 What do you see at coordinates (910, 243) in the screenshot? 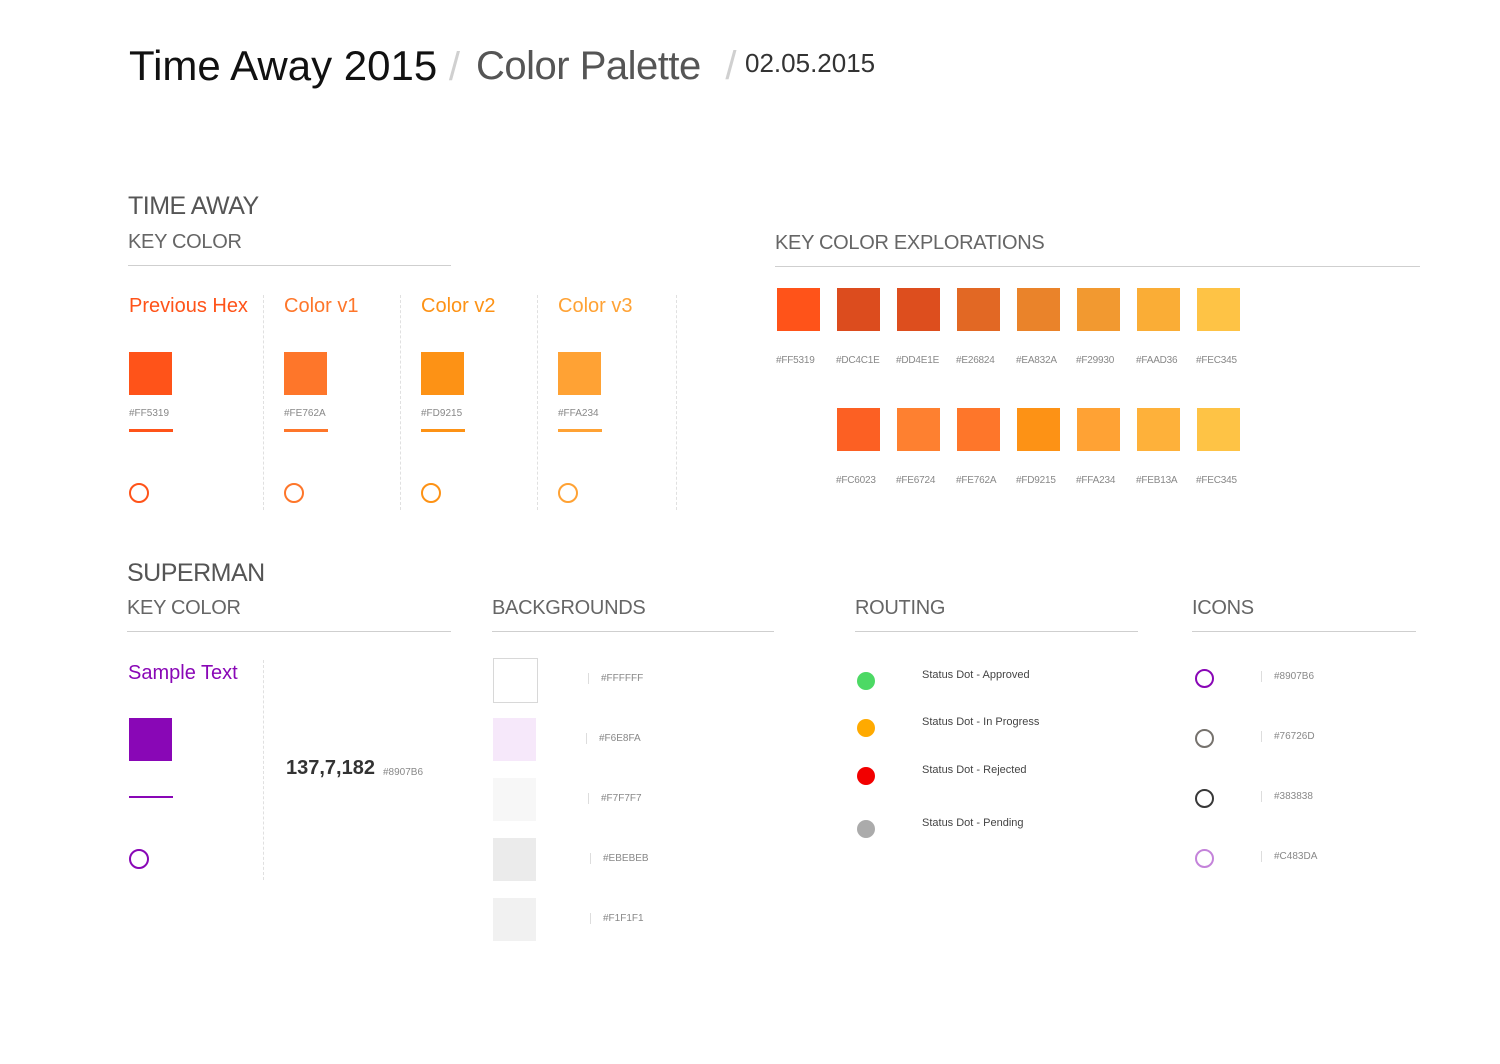
I see `explorations-title: KEY COLOR EXPLORATIONS` at bounding box center [910, 243].